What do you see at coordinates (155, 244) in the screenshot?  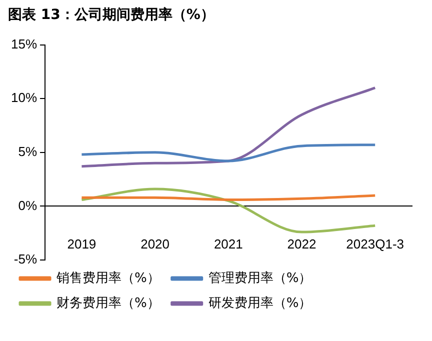 I see `x-tick-label: 2020` at bounding box center [155, 244].